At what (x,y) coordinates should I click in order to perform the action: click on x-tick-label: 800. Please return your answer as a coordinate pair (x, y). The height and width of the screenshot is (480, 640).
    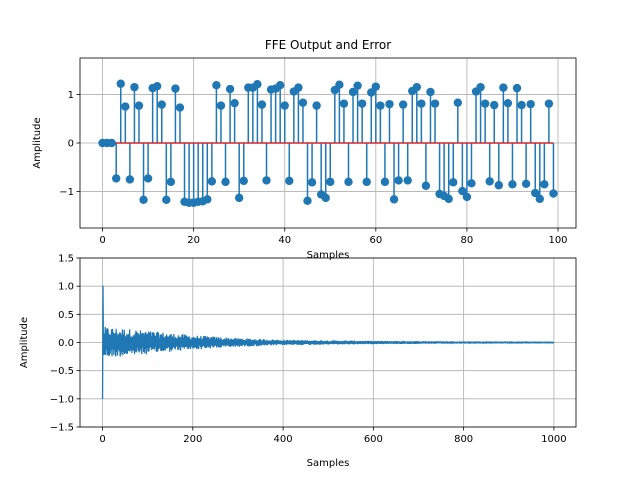
    Looking at the image, I should click on (463, 439).